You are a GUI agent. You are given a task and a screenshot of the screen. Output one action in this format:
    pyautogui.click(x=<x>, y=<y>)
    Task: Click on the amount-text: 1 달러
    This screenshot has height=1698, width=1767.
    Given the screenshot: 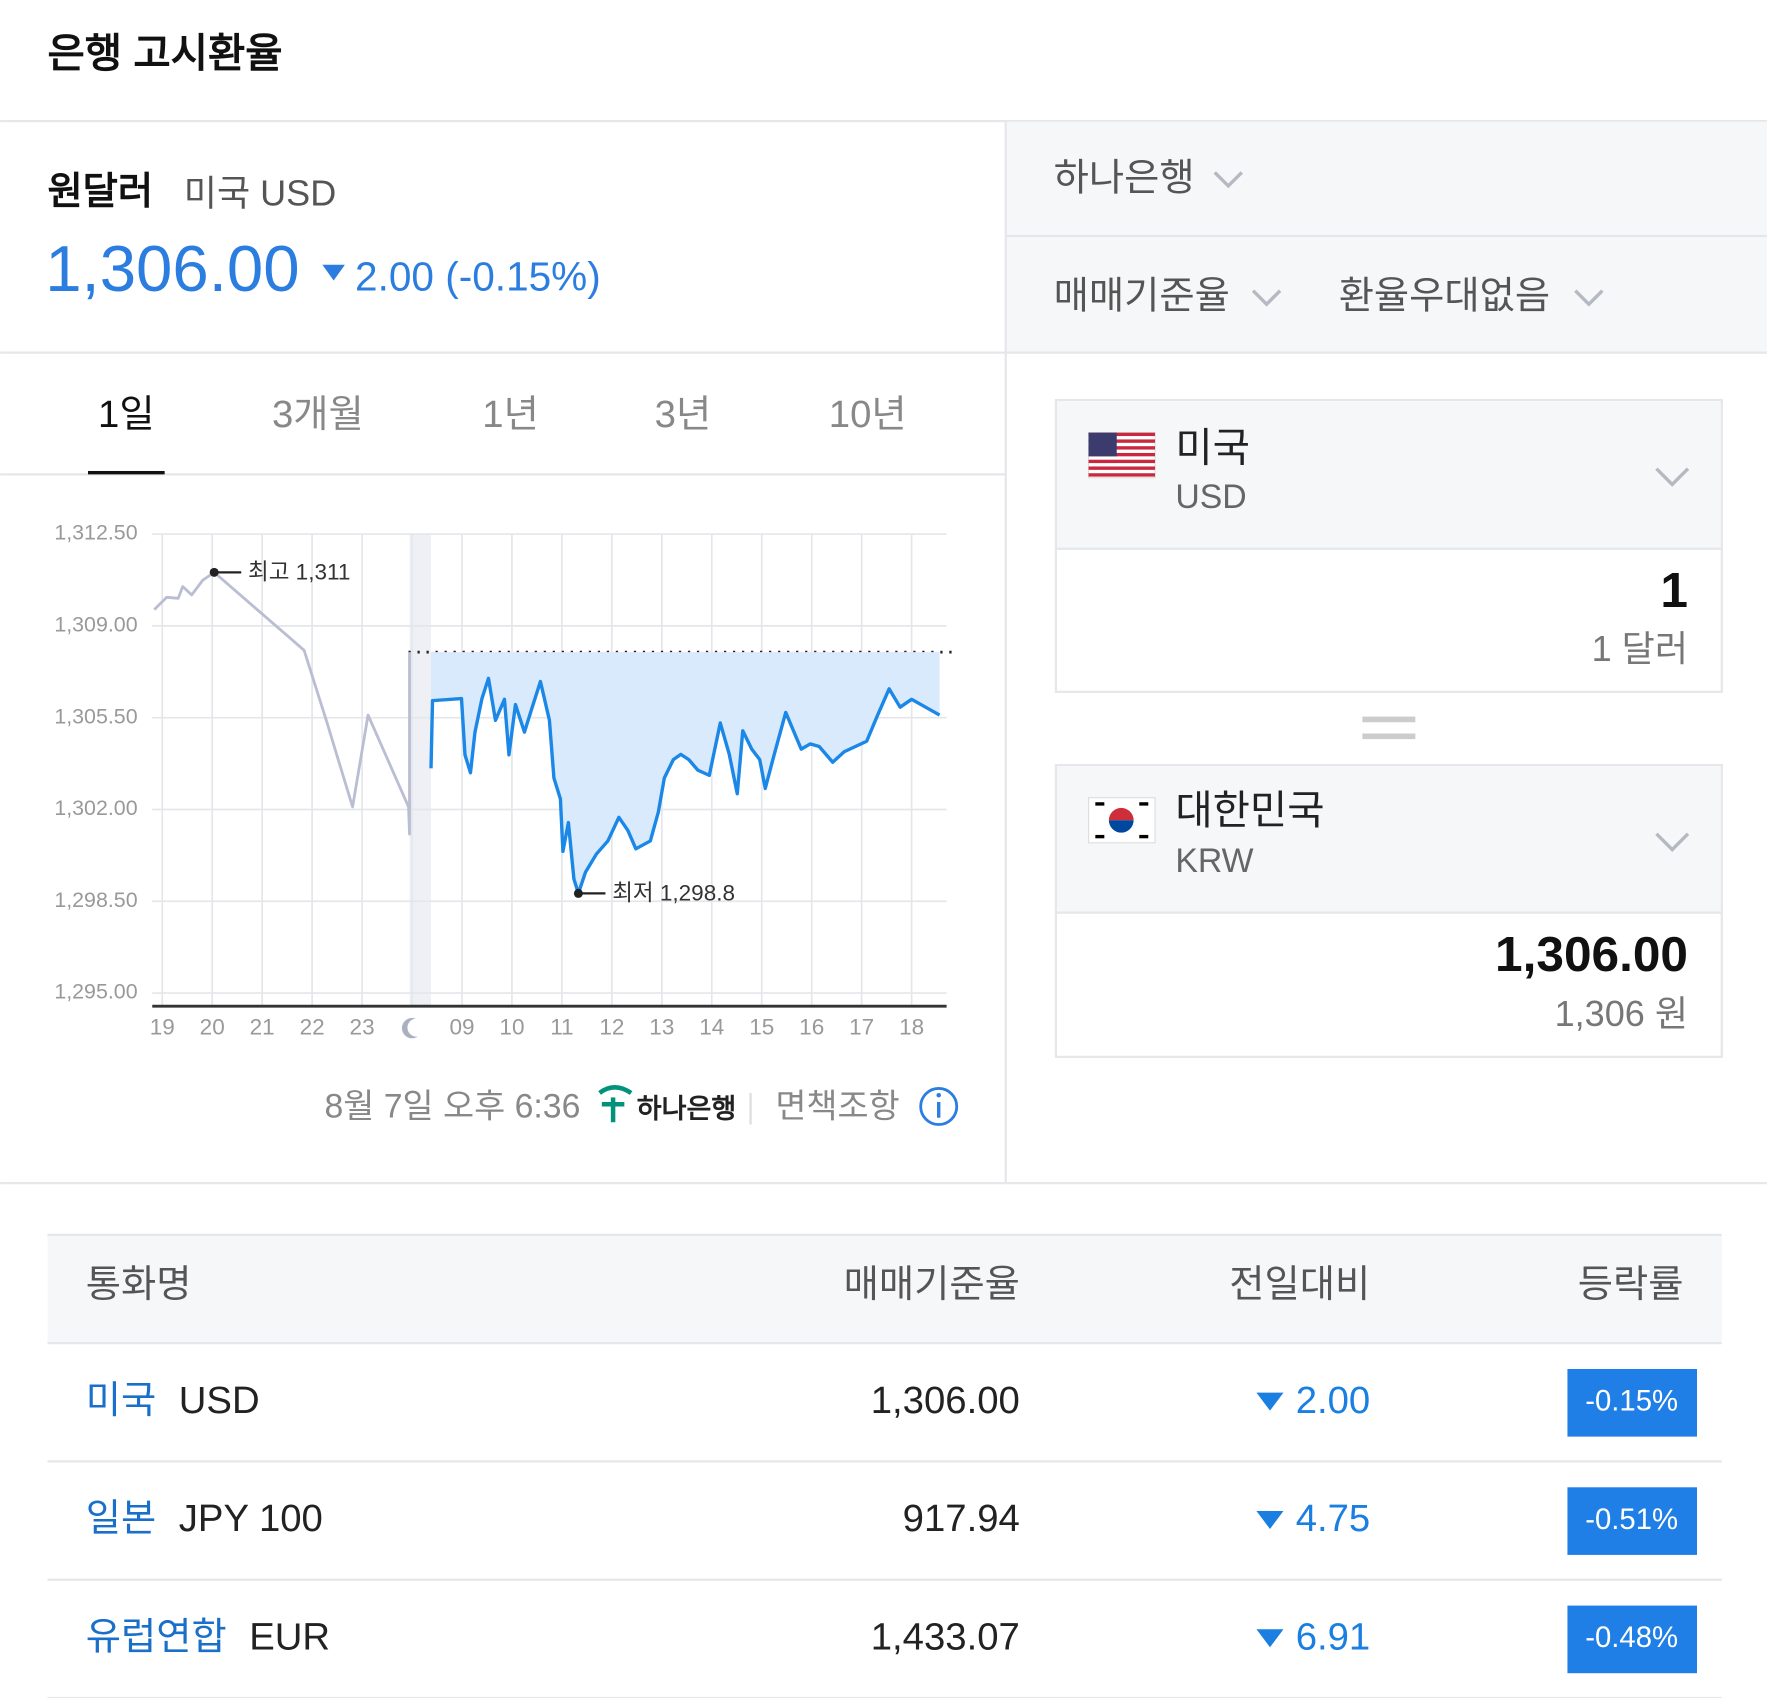 What is the action you would take?
    pyautogui.click(x=1640, y=648)
    